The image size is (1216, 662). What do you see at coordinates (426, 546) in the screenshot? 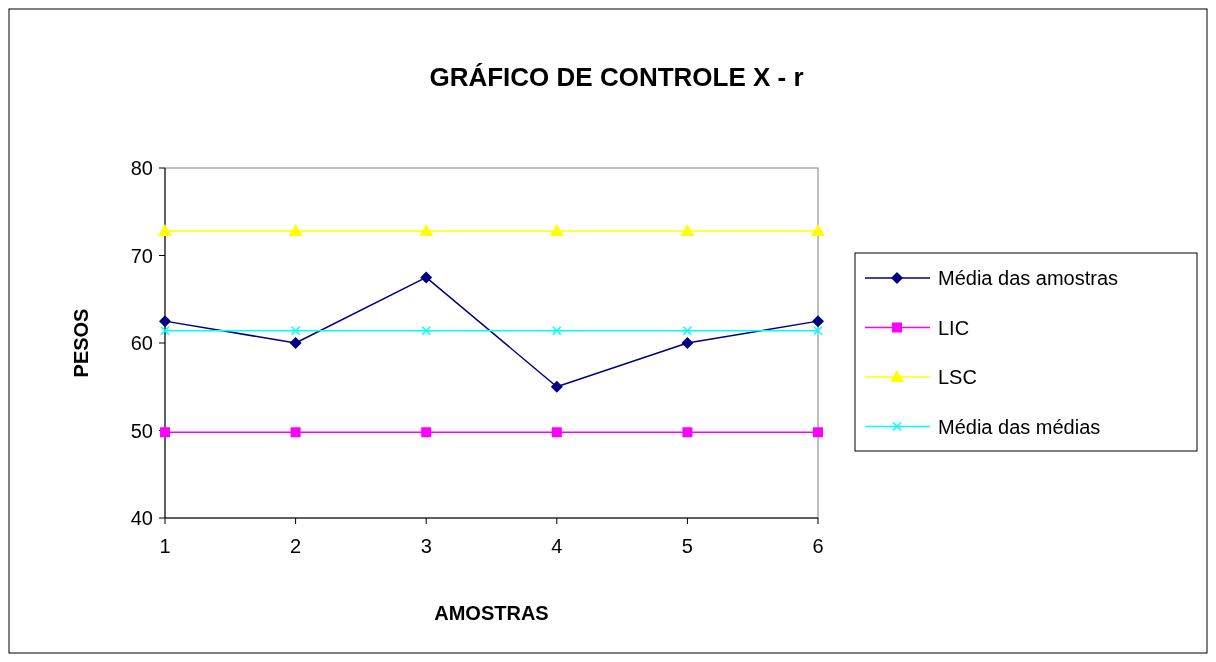
I see `x-tick-label: 3` at bounding box center [426, 546].